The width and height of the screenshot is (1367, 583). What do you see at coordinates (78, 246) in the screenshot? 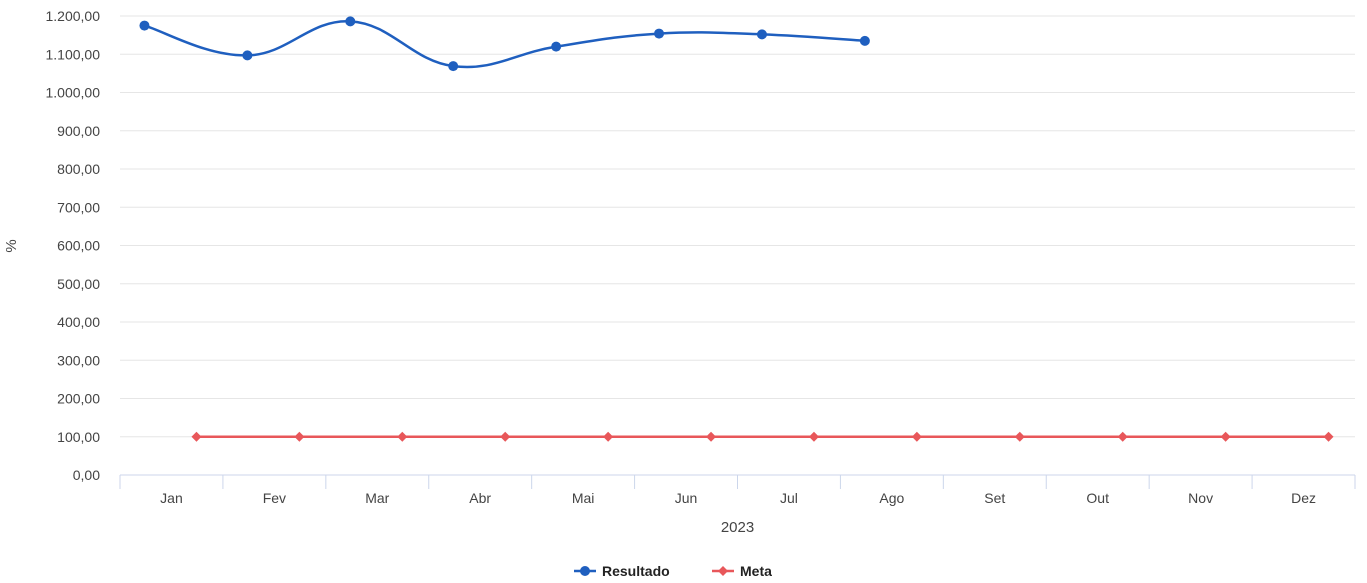
I see `y-tick-label: 600,00` at bounding box center [78, 246].